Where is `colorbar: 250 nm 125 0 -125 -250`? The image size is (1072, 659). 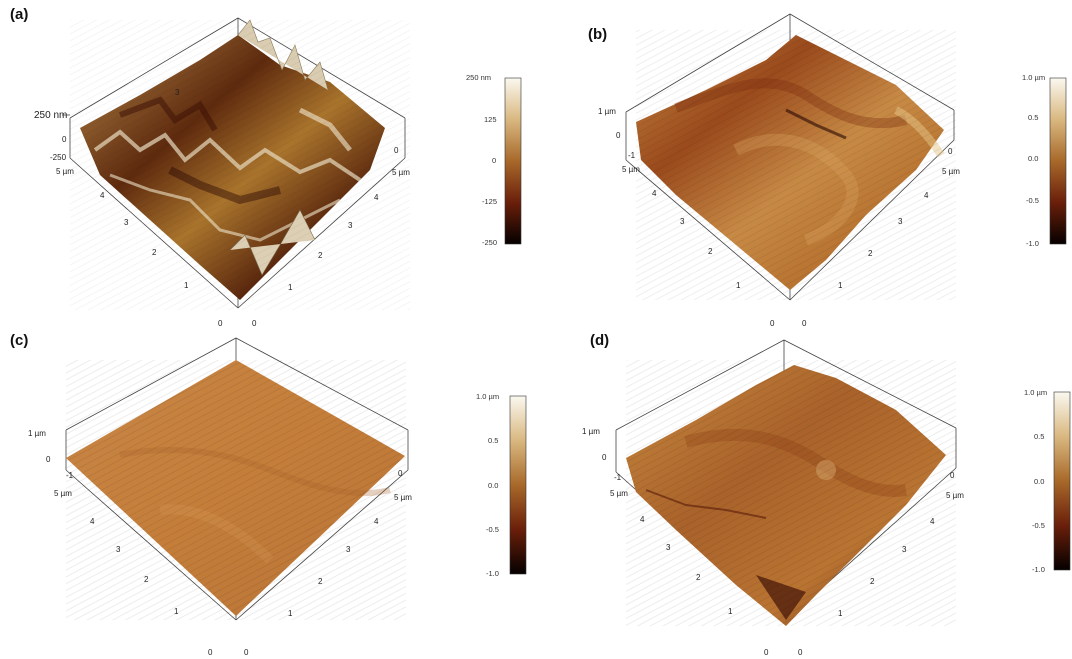 colorbar: 250 nm 125 0 -125 -250 is located at coordinates (494, 160).